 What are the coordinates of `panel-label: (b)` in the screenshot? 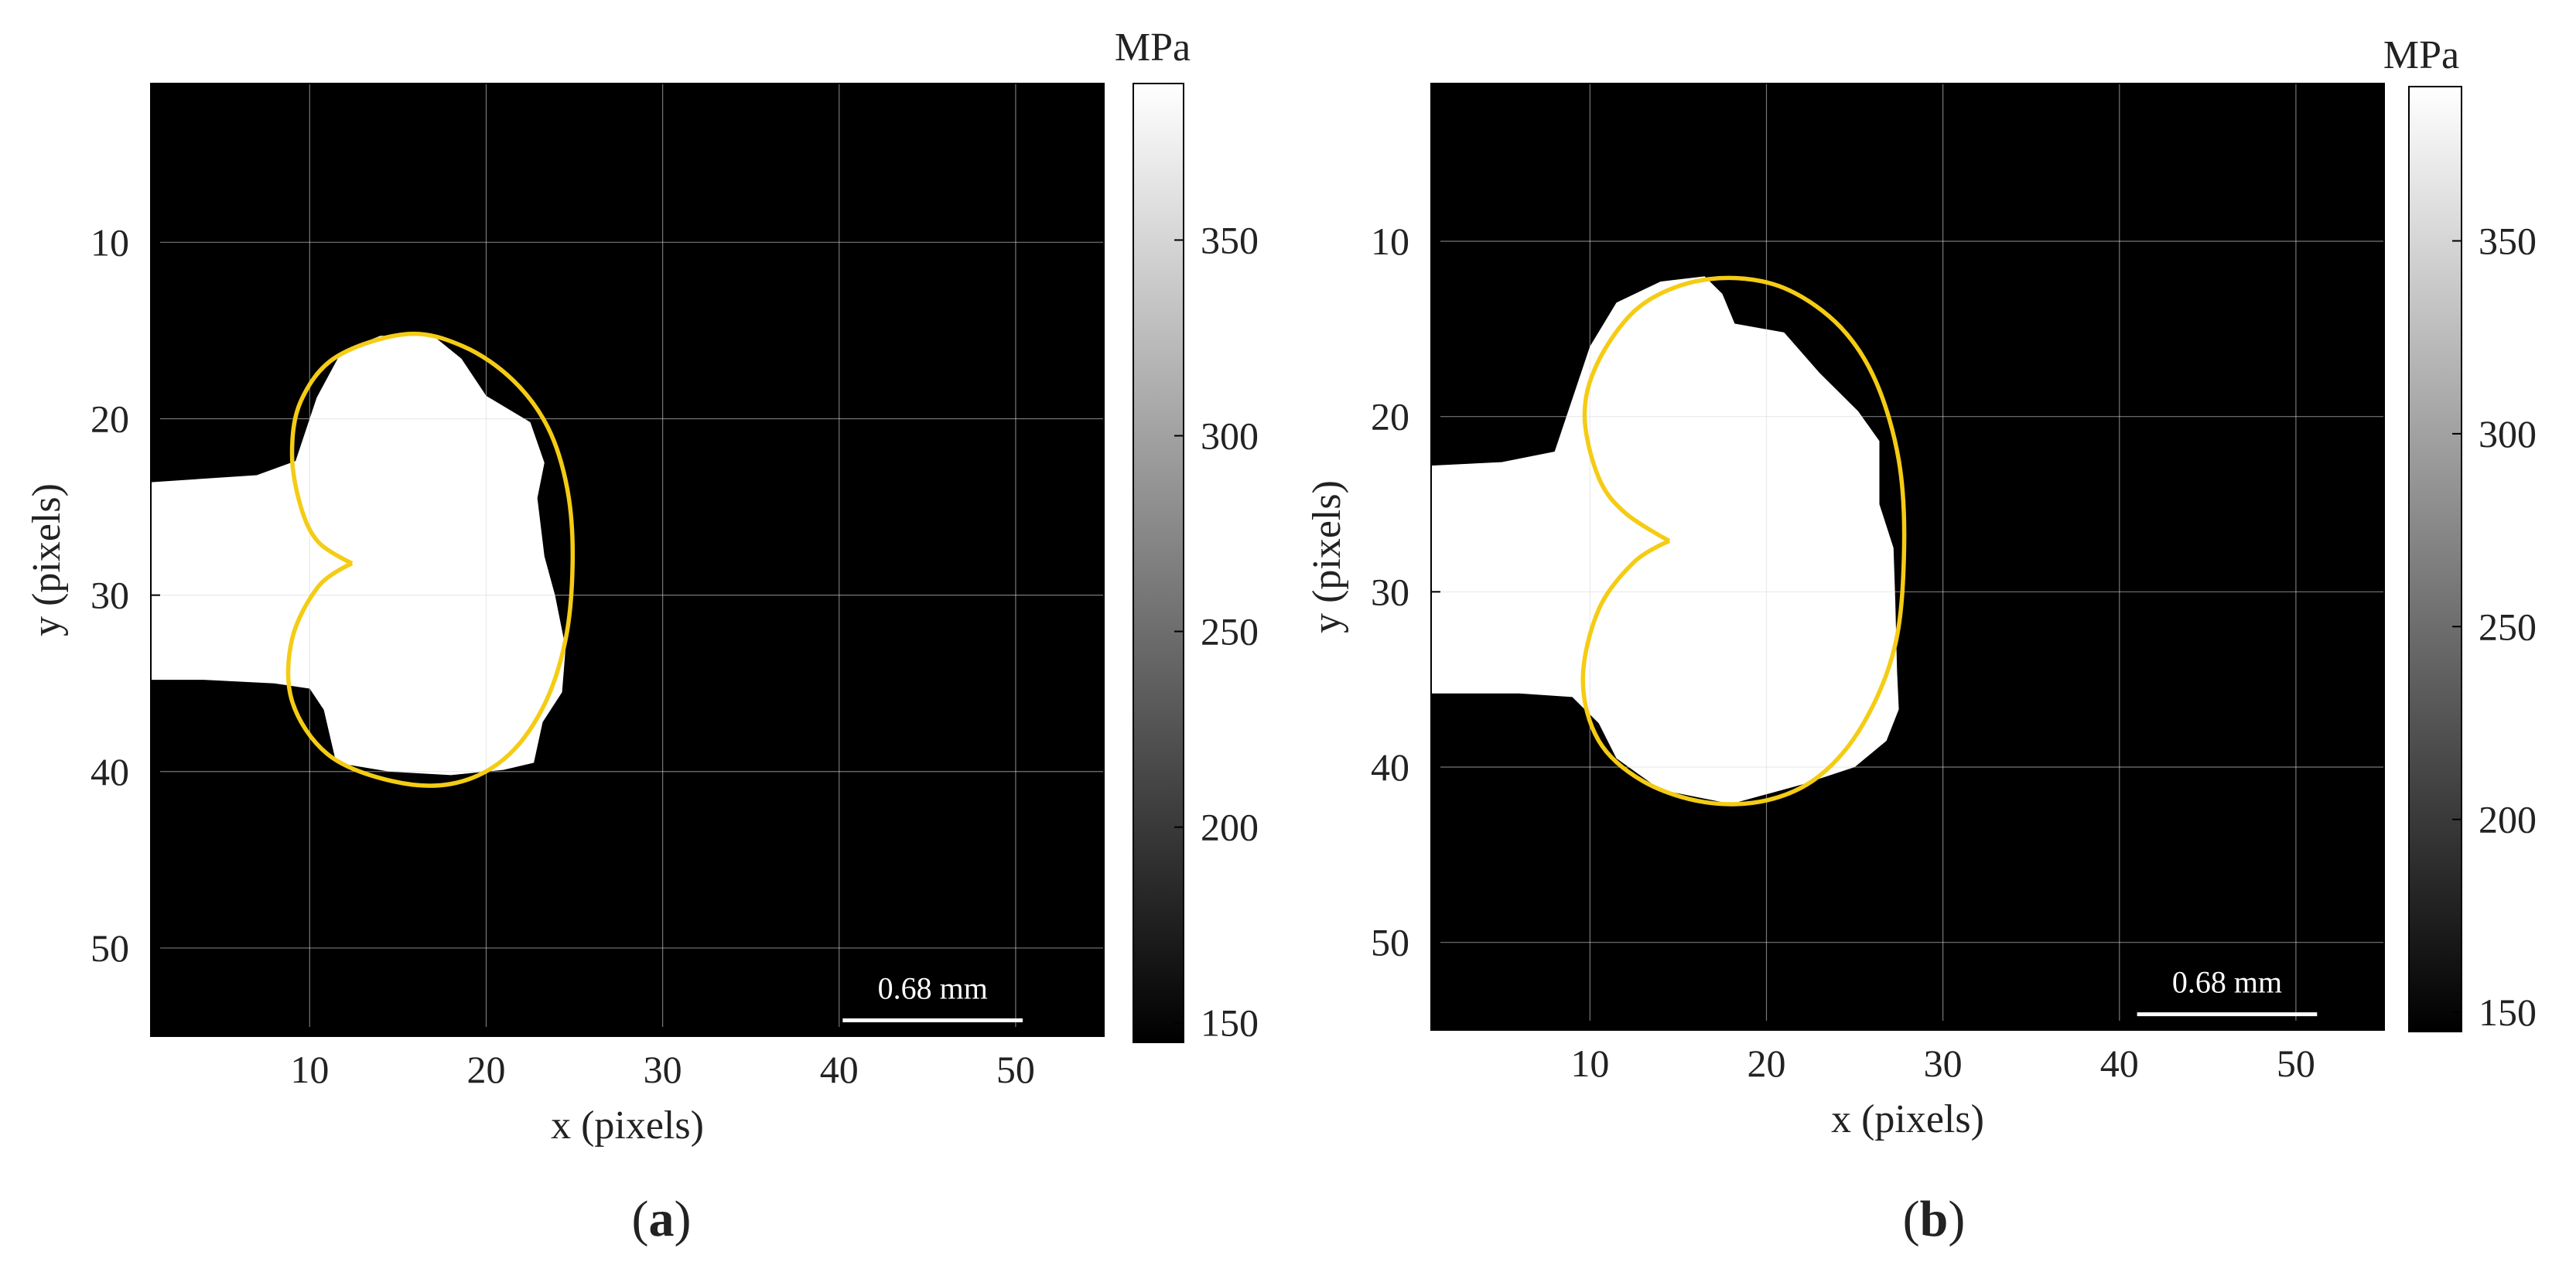 It's located at (1934, 1219).